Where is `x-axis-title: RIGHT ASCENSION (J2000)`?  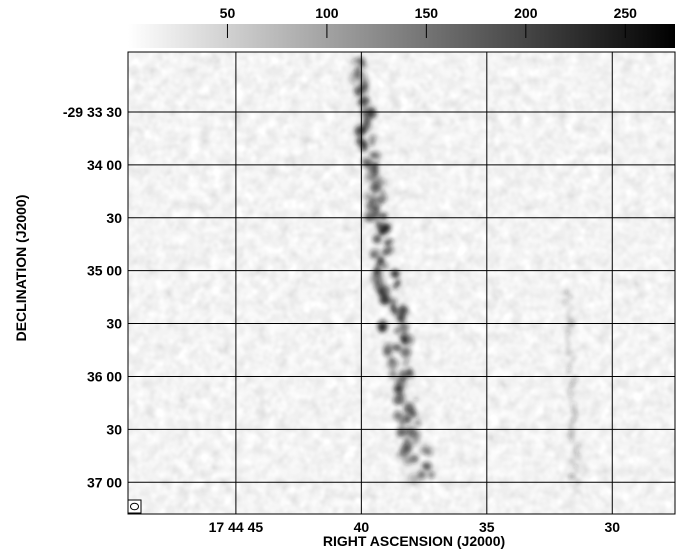 x-axis-title: RIGHT ASCENSION (J2000) is located at coordinates (414, 541).